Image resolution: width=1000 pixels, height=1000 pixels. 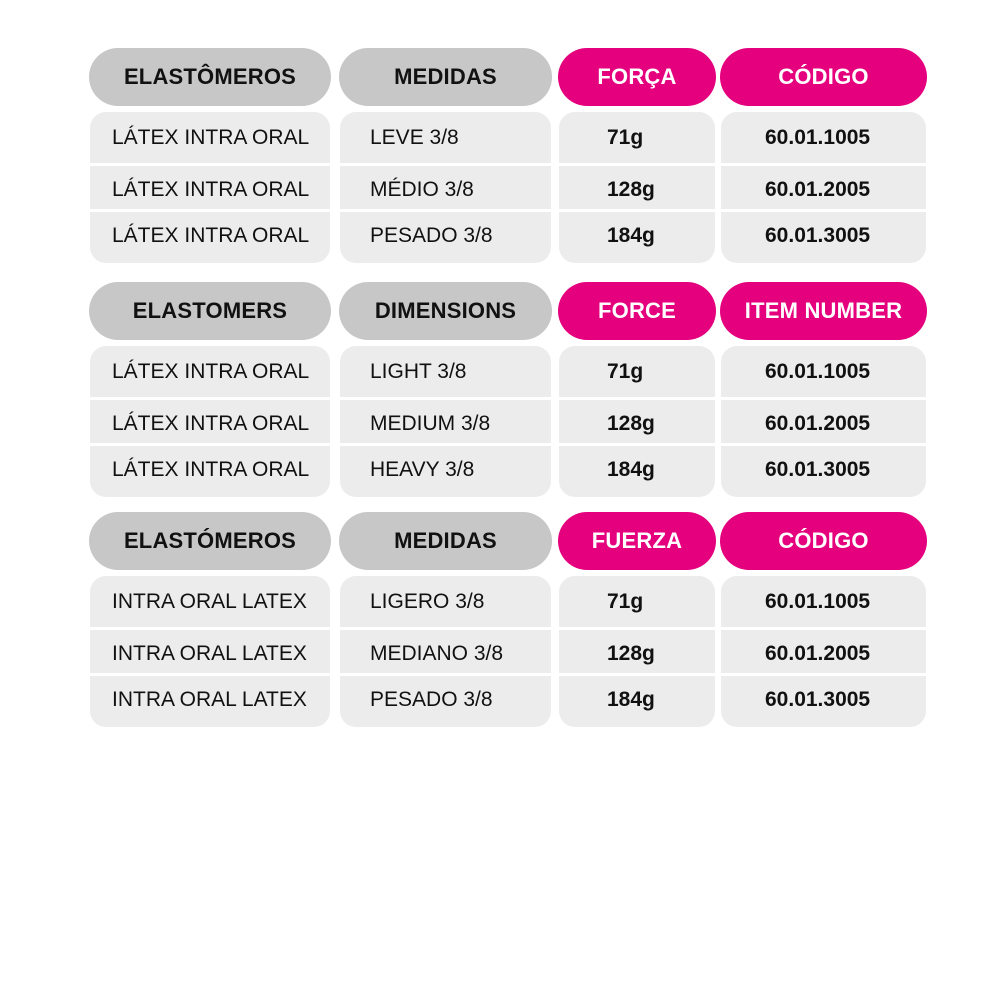 What do you see at coordinates (637, 311) in the screenshot?
I see `header-force: FORCE` at bounding box center [637, 311].